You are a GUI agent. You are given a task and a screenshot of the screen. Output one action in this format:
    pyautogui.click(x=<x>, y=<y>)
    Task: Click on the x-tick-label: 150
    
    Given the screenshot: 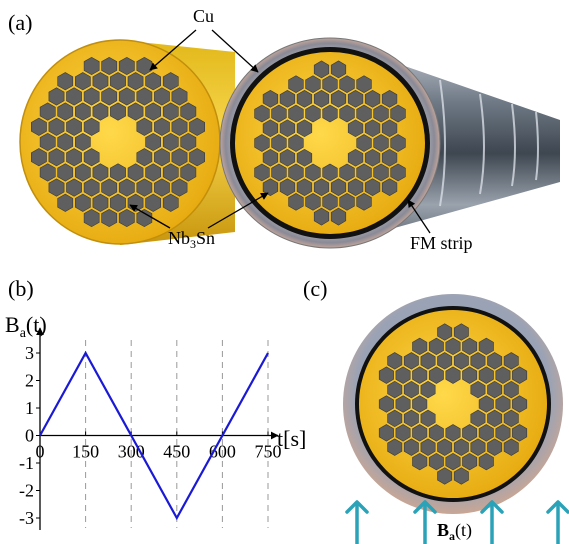 What is the action you would take?
    pyautogui.click(x=85, y=452)
    